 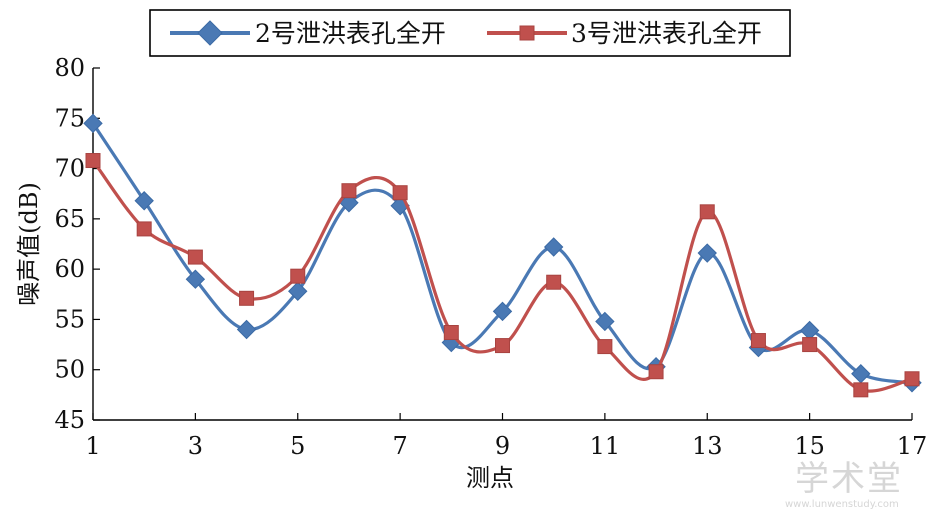 I want to click on y-axis-title: 噪声值(dB), so click(x=29, y=244).